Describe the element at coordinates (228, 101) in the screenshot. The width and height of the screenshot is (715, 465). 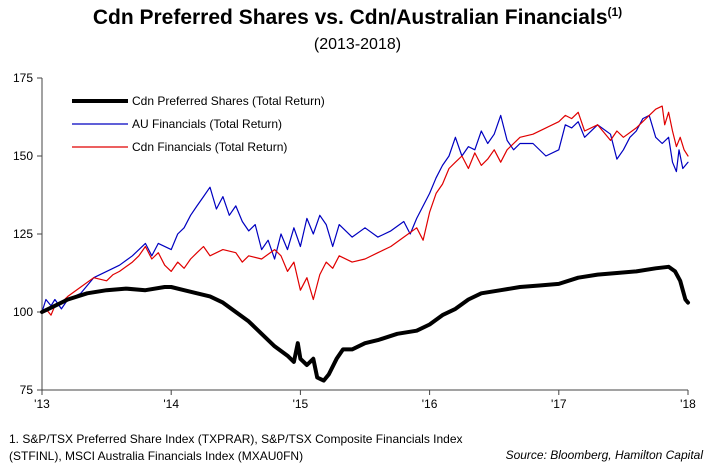
I see `legend-label-0: Cdn Preferred Shares (Total Return)` at that location.